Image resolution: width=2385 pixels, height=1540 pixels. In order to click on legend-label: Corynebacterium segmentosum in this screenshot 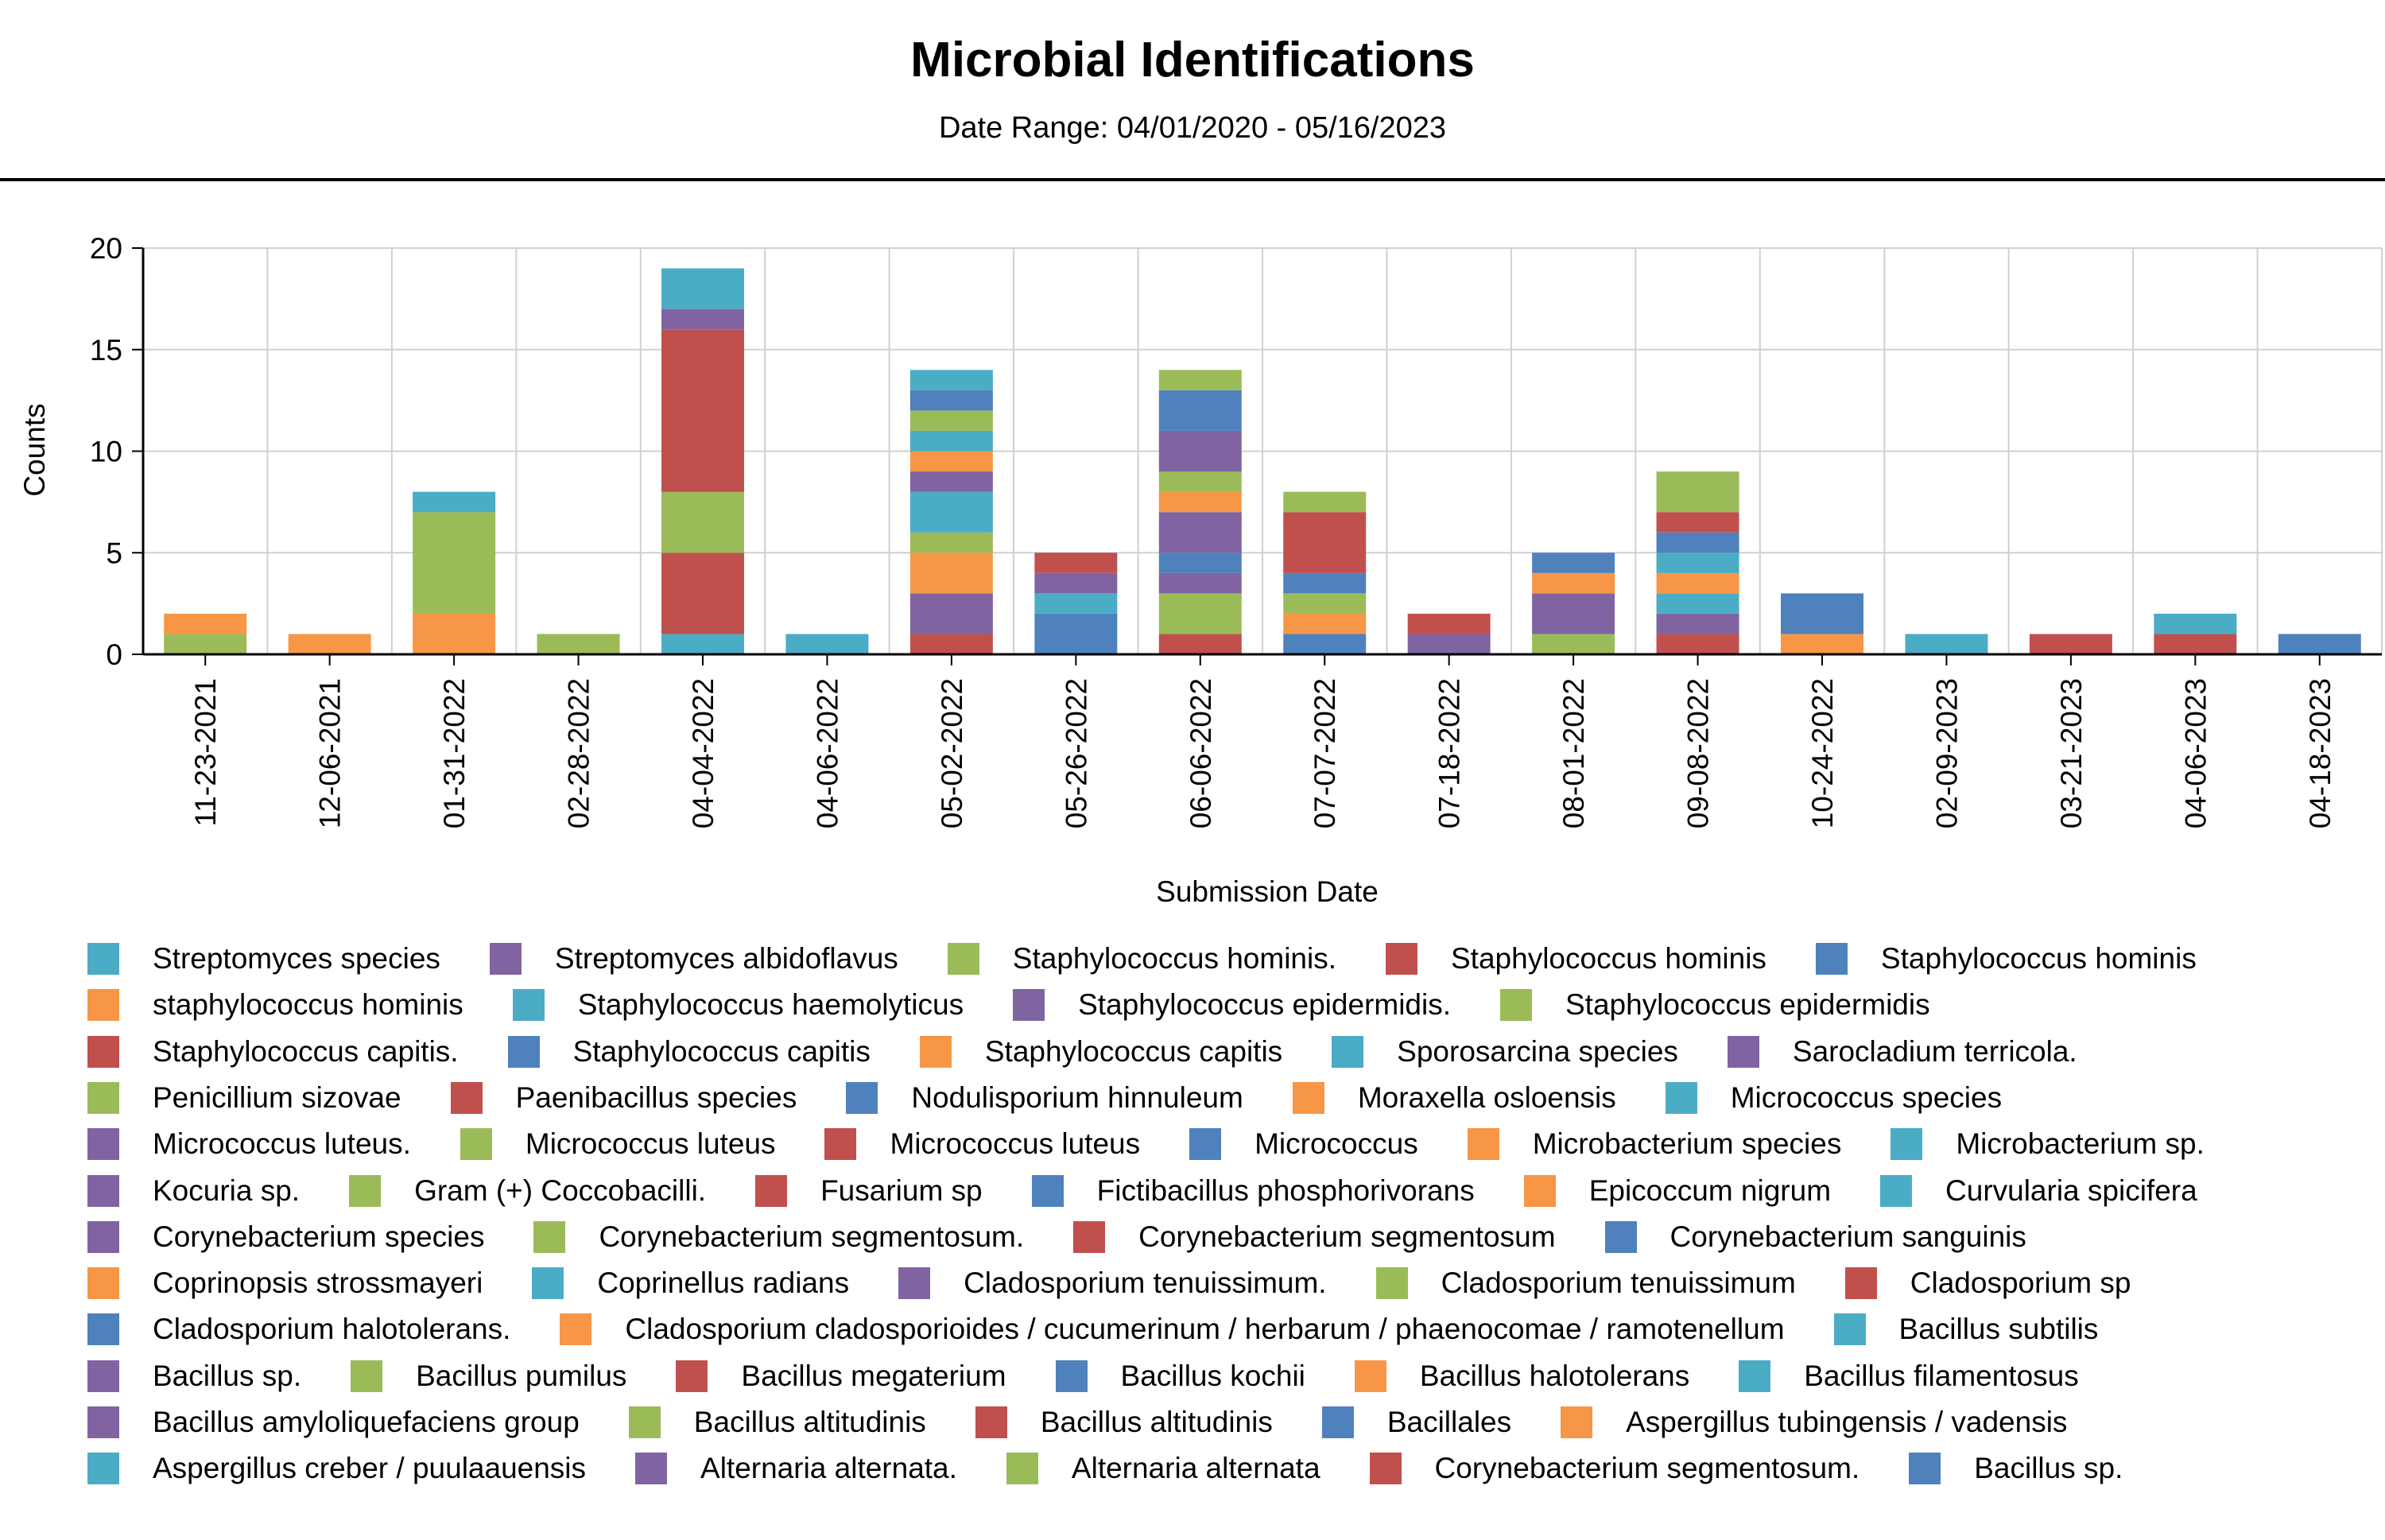, I will do `click(1347, 1236)`.